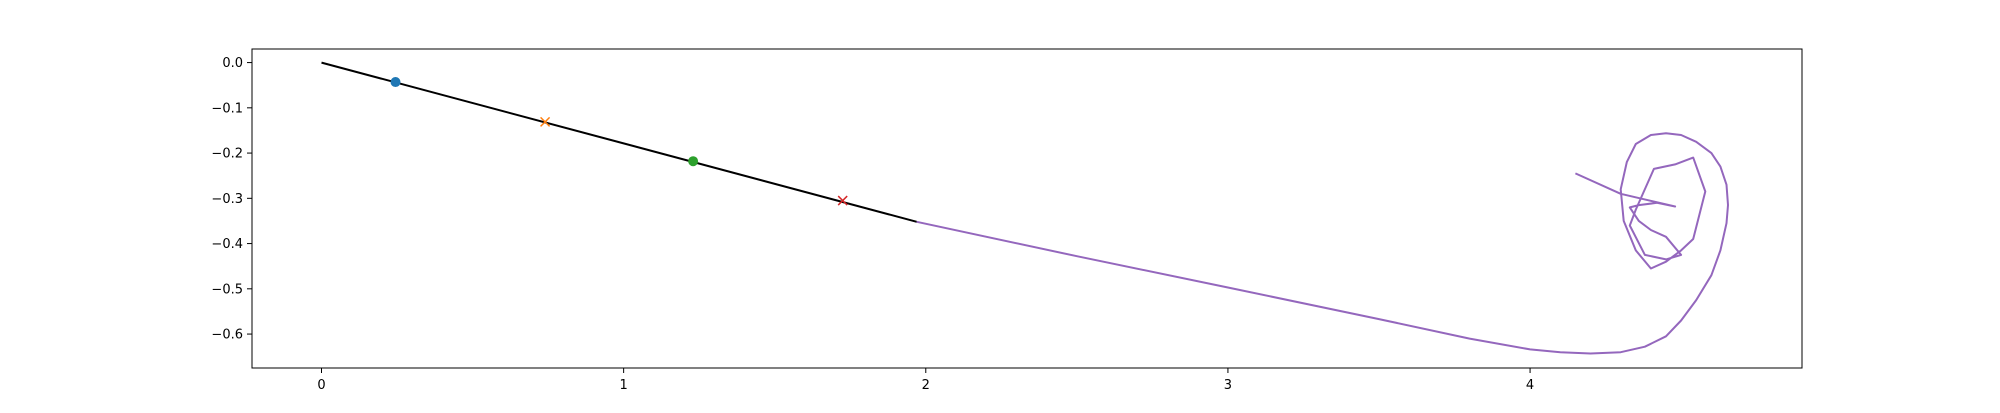  What do you see at coordinates (321, 385) in the screenshot?
I see `x-tick-label-0: 0` at bounding box center [321, 385].